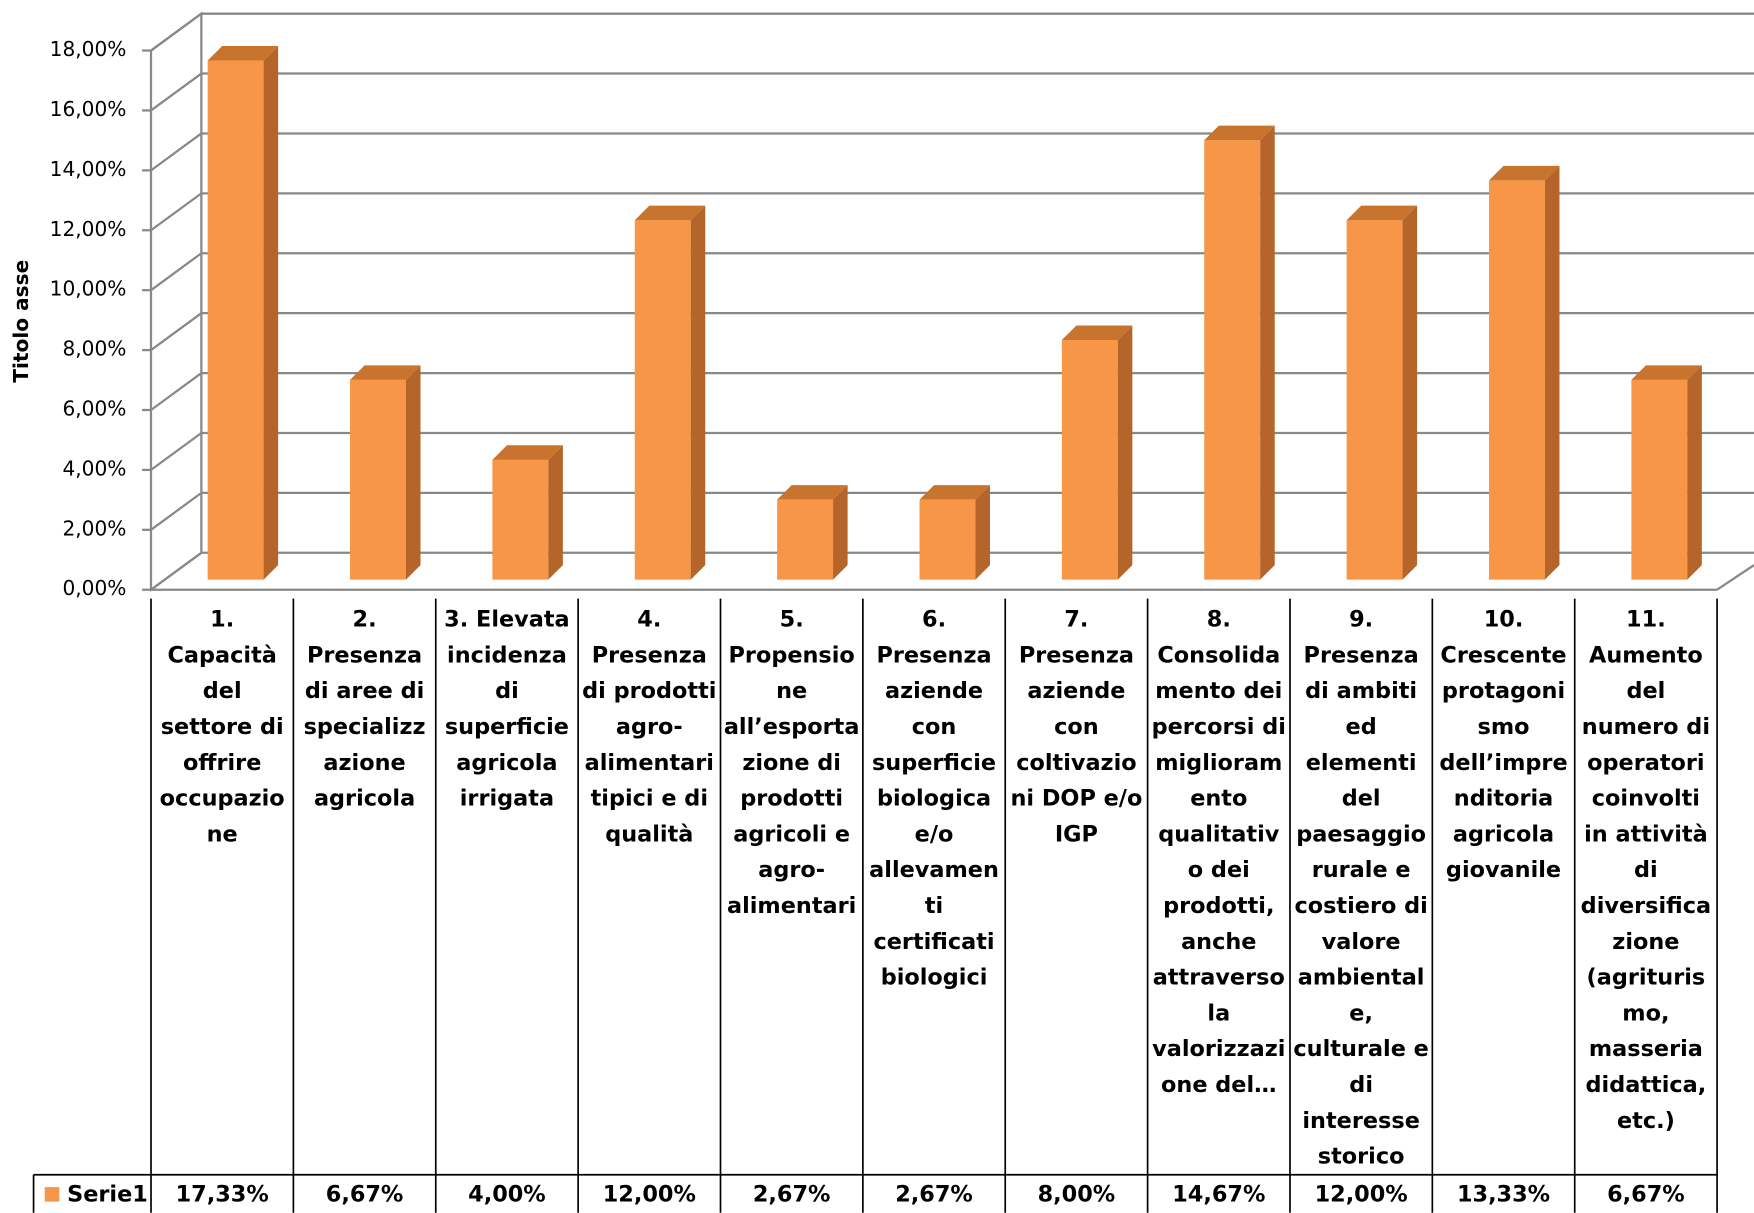  Describe the element at coordinates (507, 1194) in the screenshot. I see `value-label: 4,00%` at that location.